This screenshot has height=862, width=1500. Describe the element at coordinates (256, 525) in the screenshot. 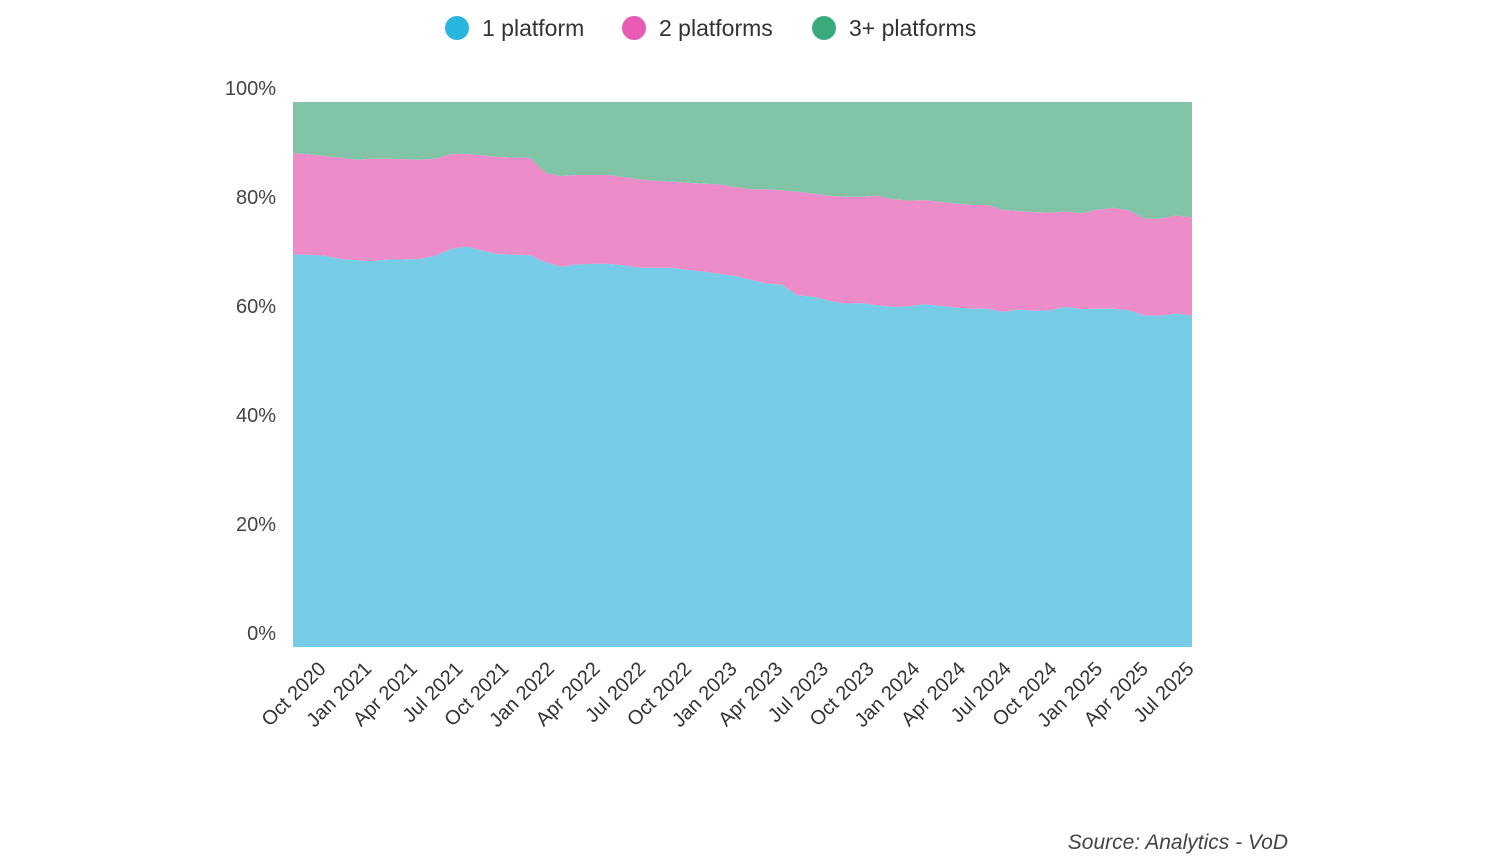

I see `y-tick-label: 20%` at that location.